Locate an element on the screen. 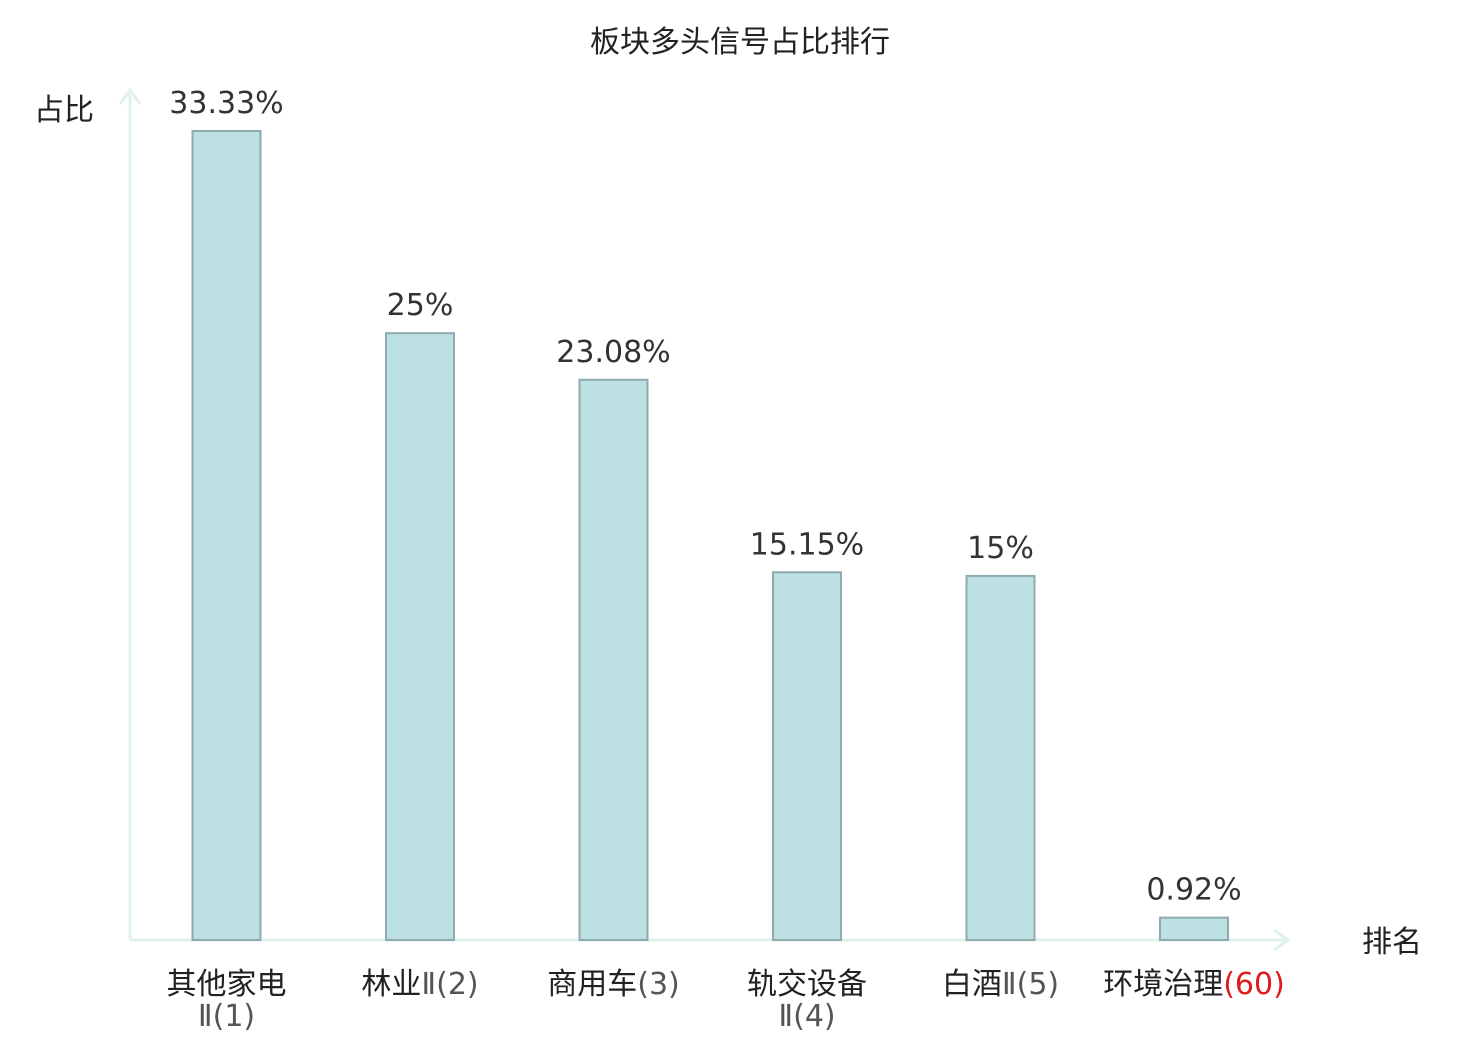 The width and height of the screenshot is (1480, 1040). category-rank: Ⅱ(1) is located at coordinates (226, 1016).